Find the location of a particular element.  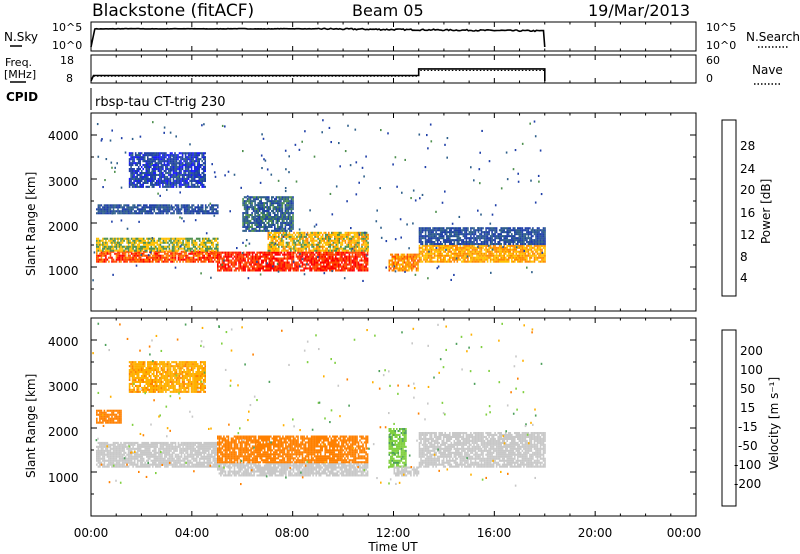

nsky-label: N.Sky is located at coordinates (21, 37).